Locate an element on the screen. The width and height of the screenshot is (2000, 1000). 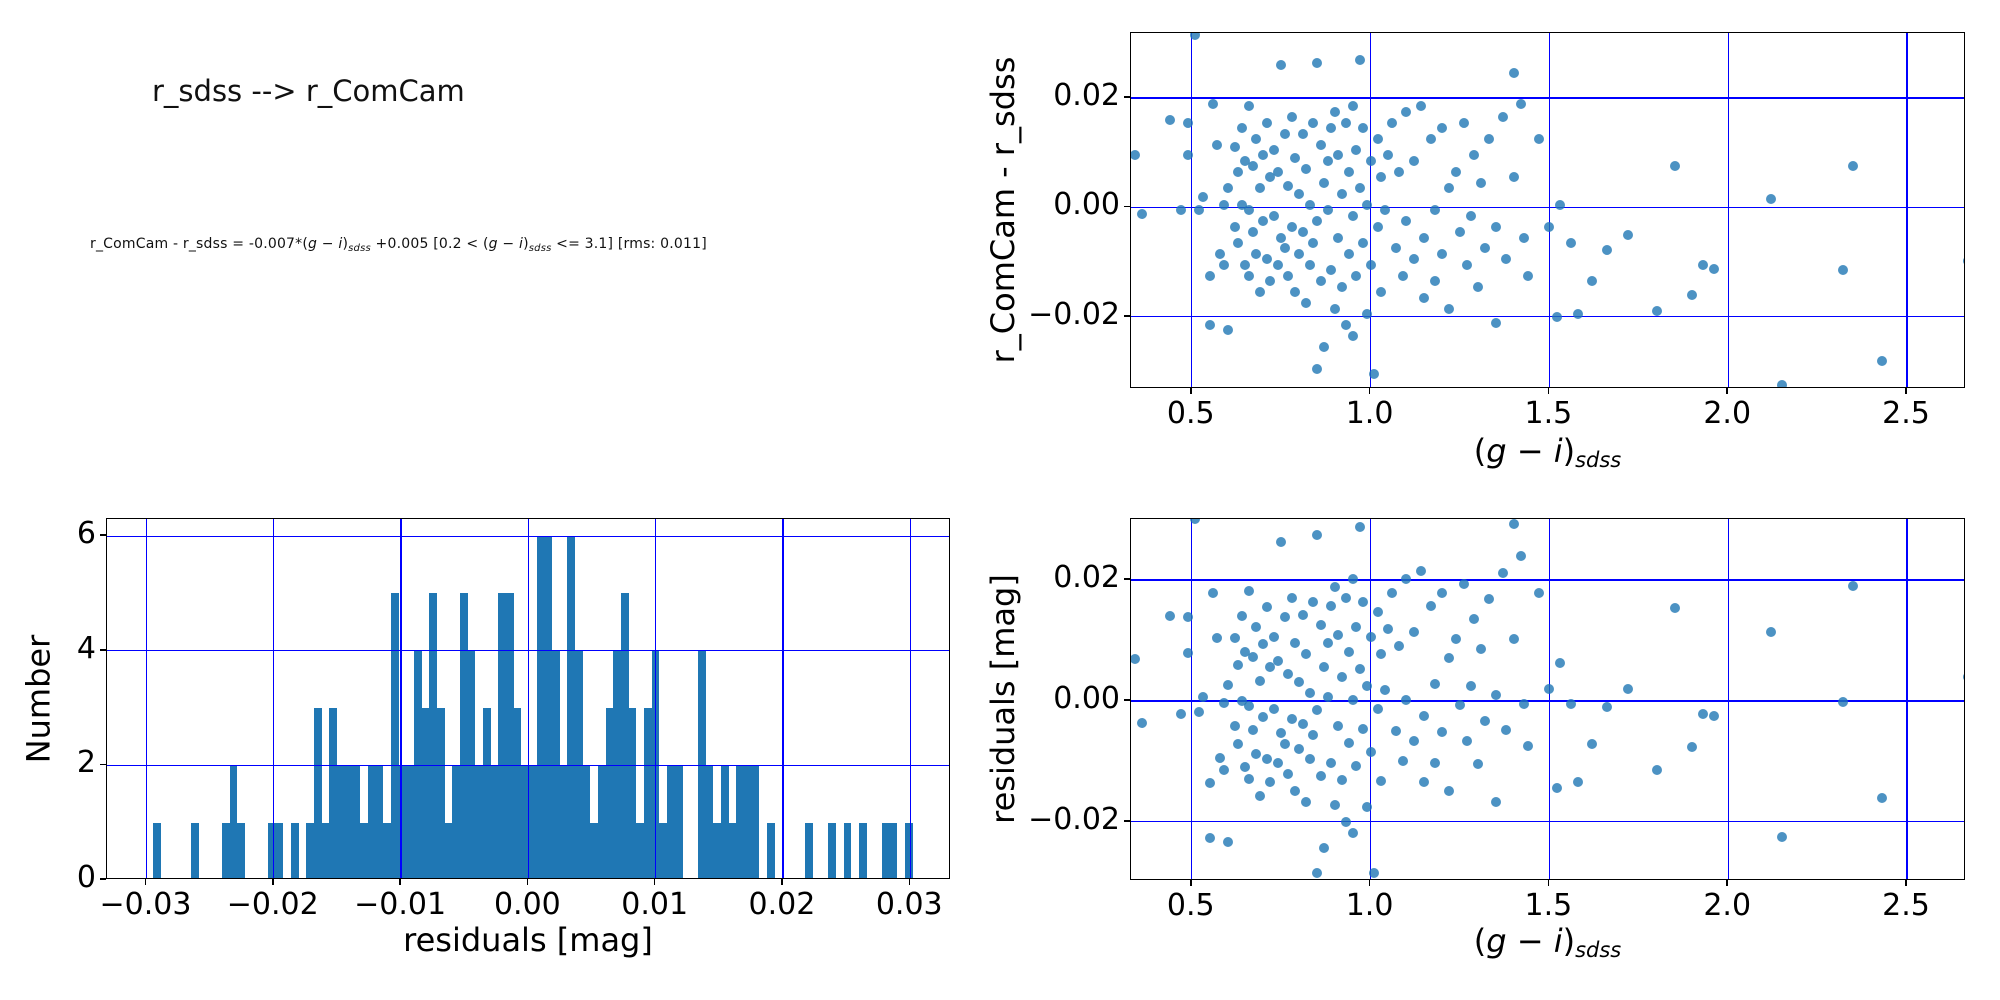
x-tick-label: 2.0 is located at coordinates (1727, 905).